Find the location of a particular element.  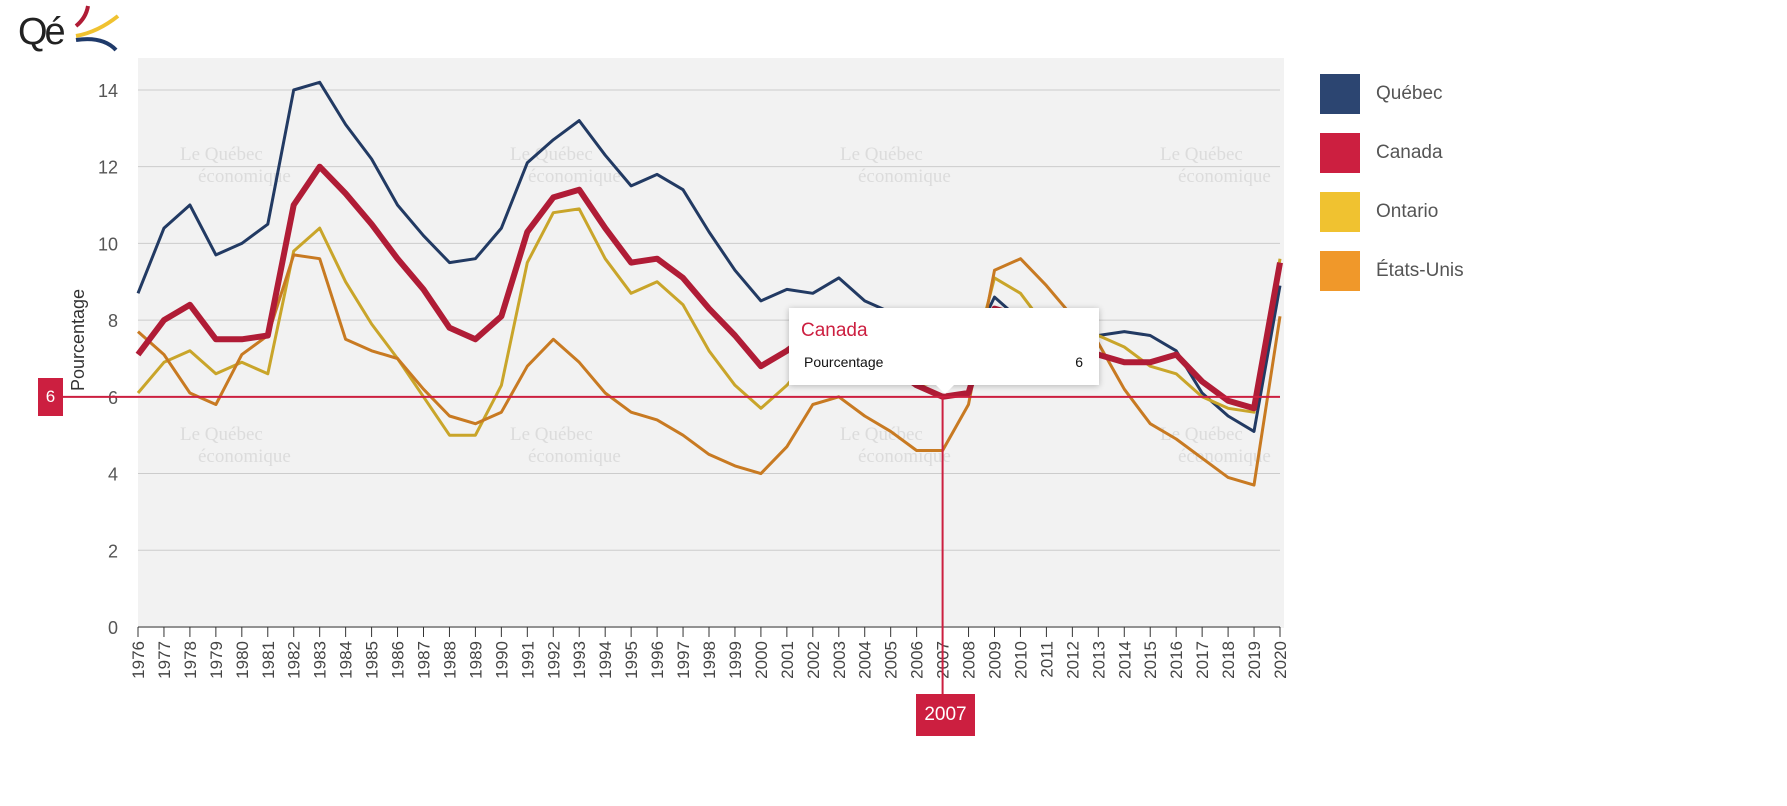

x-tick-label: 2020 is located at coordinates (1280, 660).